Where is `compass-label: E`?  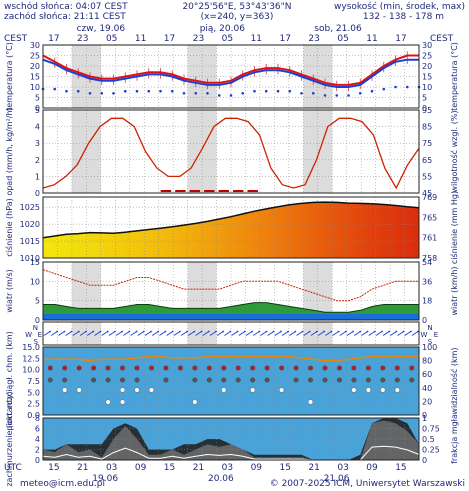
compass-label: E is located at coordinates (40, 335).